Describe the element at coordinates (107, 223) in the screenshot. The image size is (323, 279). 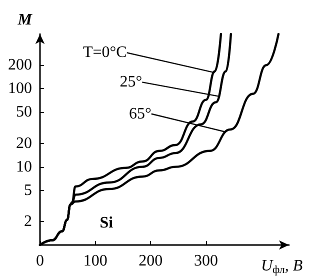
I see `annotation: Si` at that location.